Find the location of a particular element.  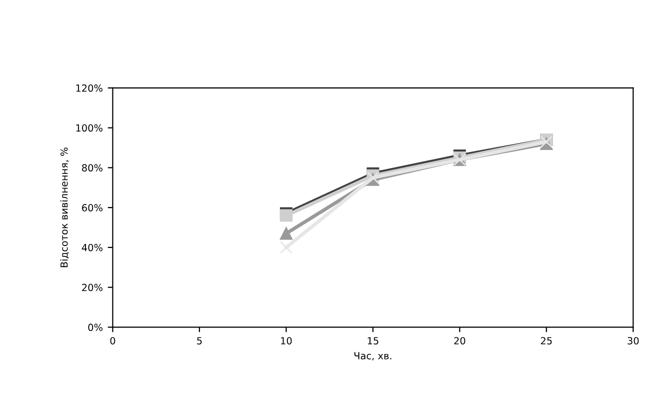

x-axis-title: Час, хв. is located at coordinates (373, 356).